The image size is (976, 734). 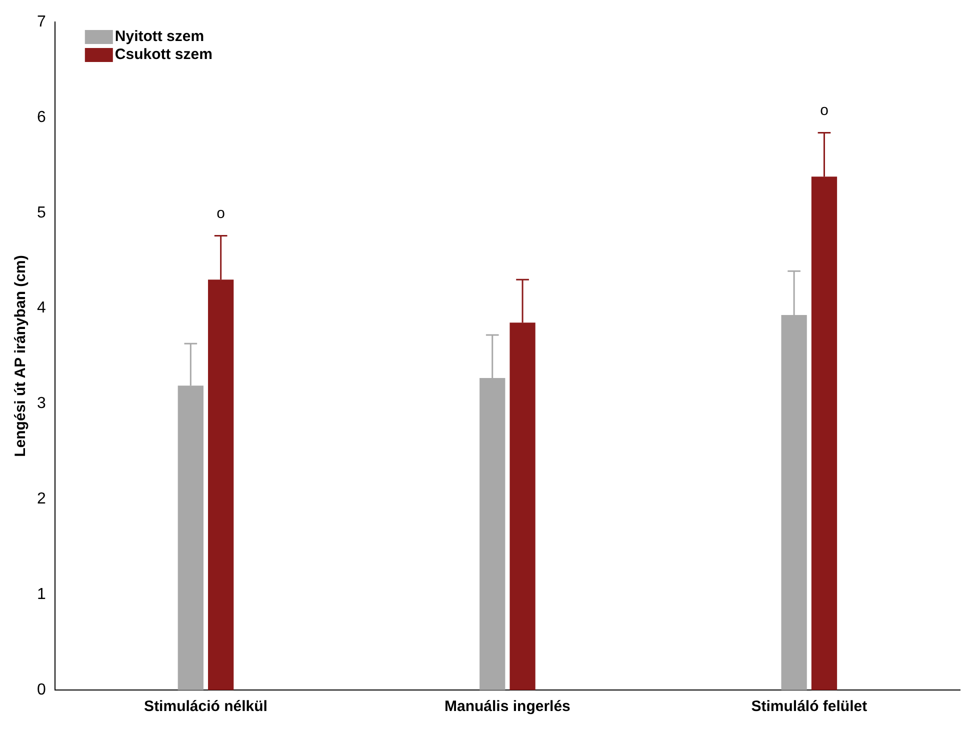 I want to click on x-tick-label: Stimuláló felület, so click(x=809, y=707).